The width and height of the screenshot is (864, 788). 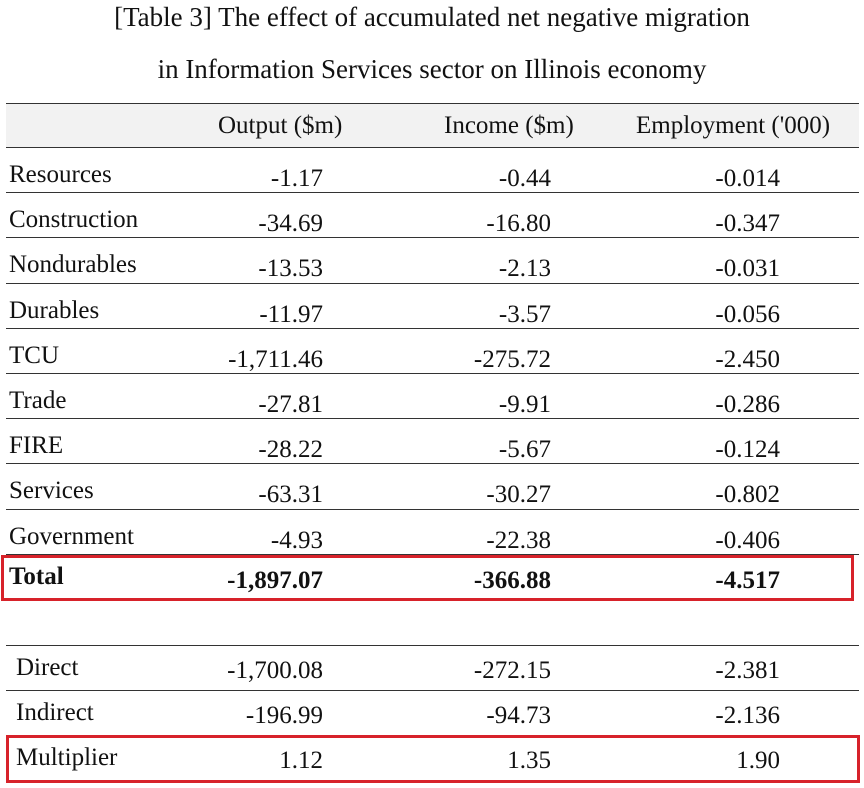 What do you see at coordinates (38, 400) in the screenshot?
I see `row-label: Trade` at bounding box center [38, 400].